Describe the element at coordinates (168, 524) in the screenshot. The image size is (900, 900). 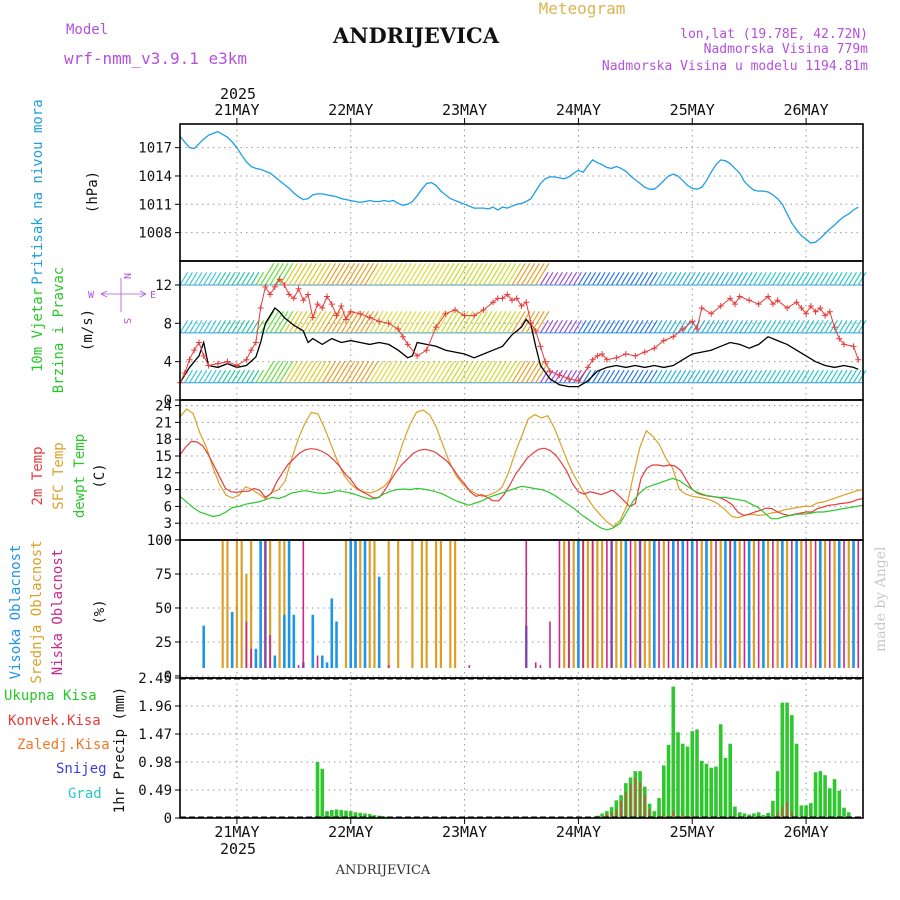
I see `y-tick-label: 3` at that location.